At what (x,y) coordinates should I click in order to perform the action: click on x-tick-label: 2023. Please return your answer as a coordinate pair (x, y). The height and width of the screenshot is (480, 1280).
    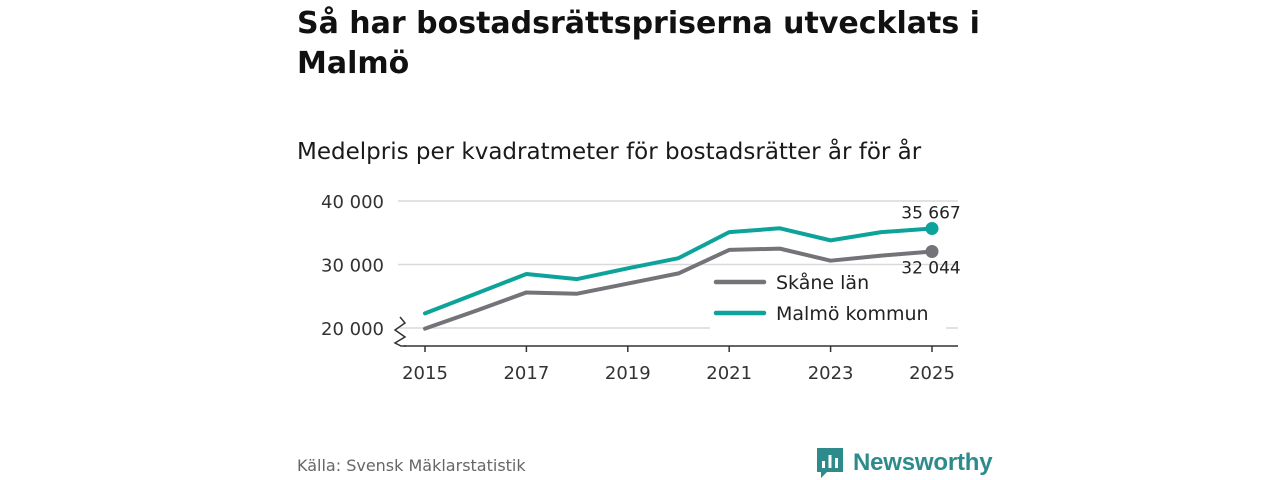
    Looking at the image, I should click on (831, 373).